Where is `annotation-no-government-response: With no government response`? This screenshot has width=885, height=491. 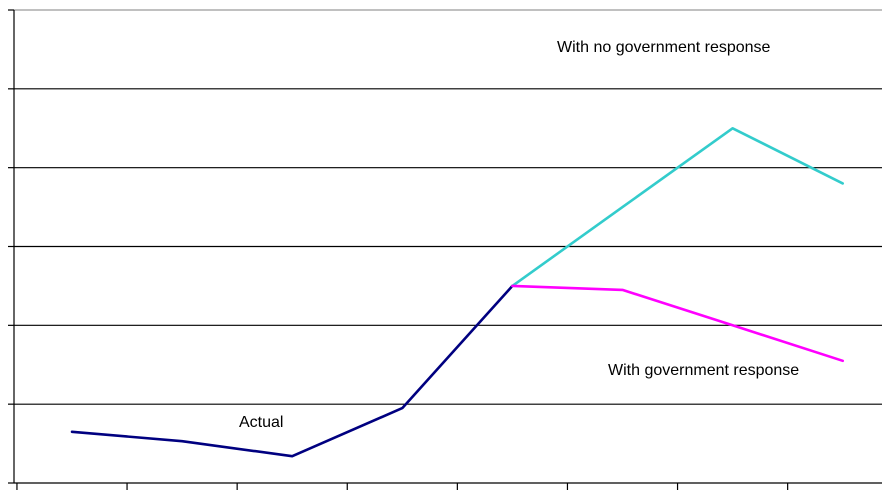
annotation-no-government-response: With no government response is located at coordinates (664, 47).